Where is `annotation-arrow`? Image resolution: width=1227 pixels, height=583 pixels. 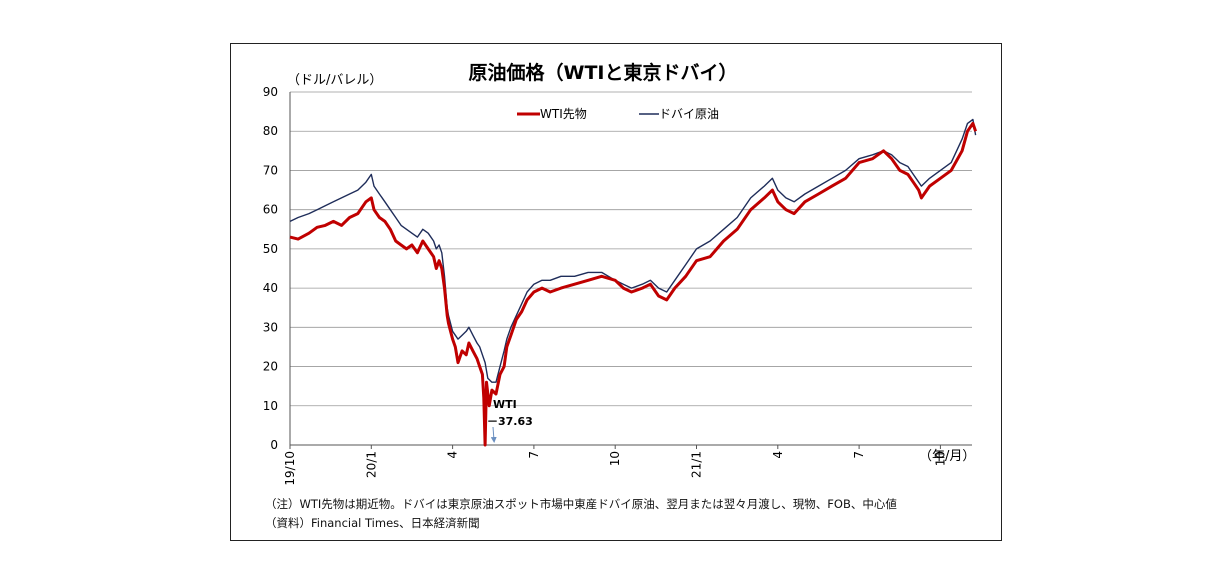 annotation-arrow is located at coordinates (493, 434).